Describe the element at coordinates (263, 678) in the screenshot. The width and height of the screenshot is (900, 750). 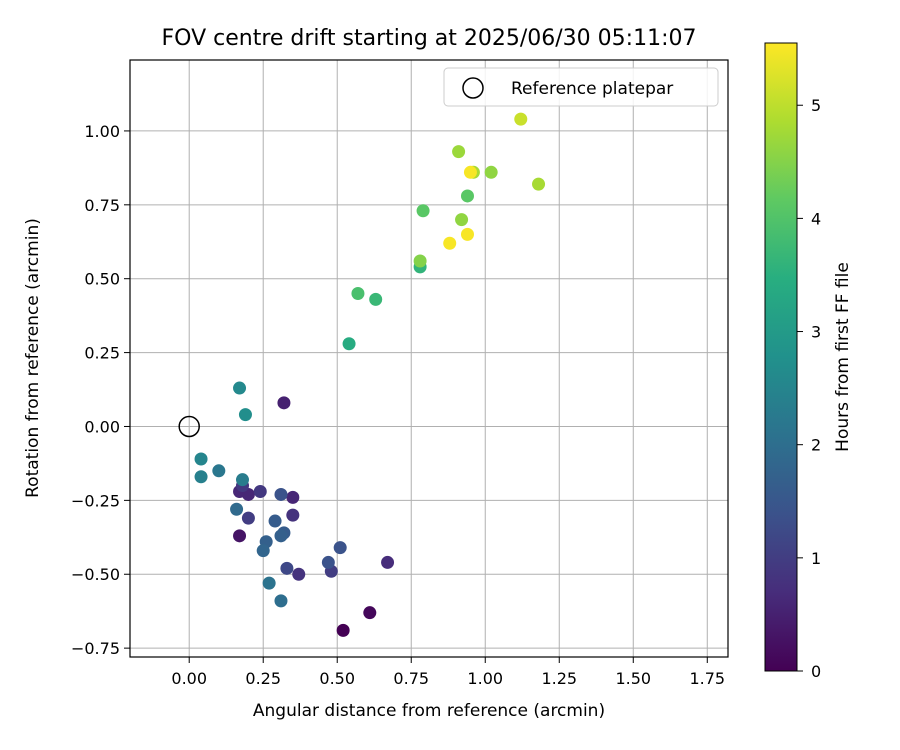
I see `x-tick-label: 0.25` at that location.